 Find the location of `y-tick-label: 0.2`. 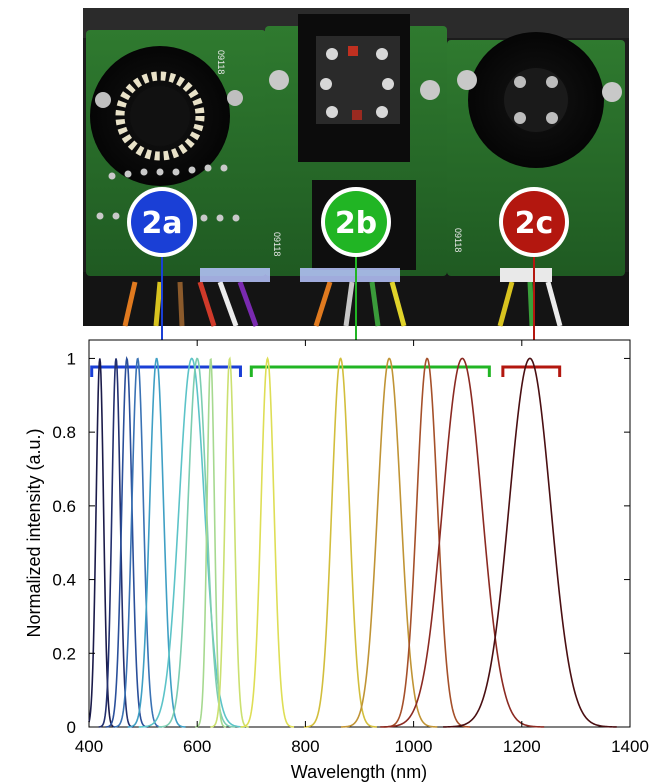

y-tick-label: 0.2 is located at coordinates (64, 653).